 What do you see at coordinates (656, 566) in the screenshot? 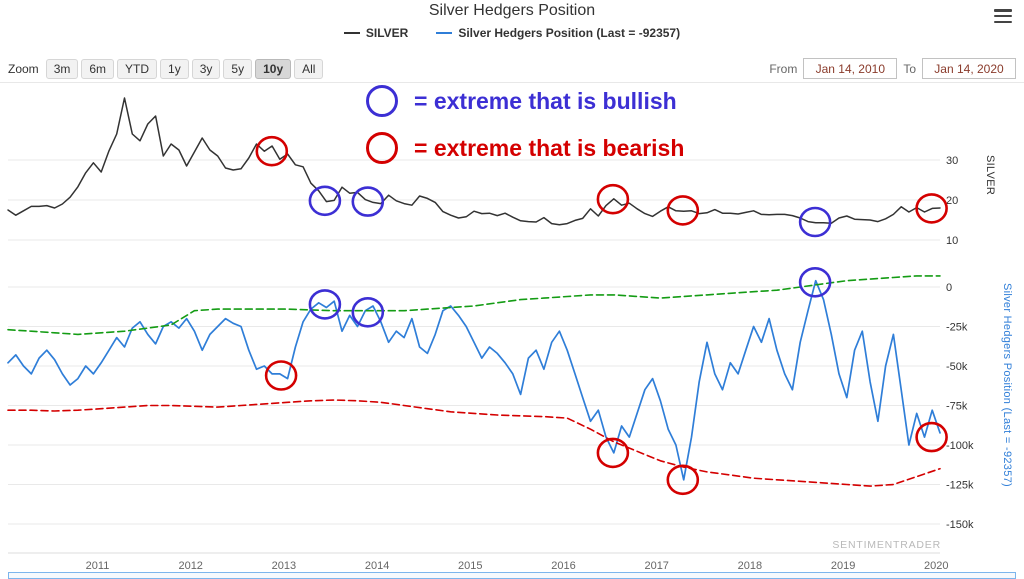
I see `x-tick-label: 2017` at bounding box center [656, 566].